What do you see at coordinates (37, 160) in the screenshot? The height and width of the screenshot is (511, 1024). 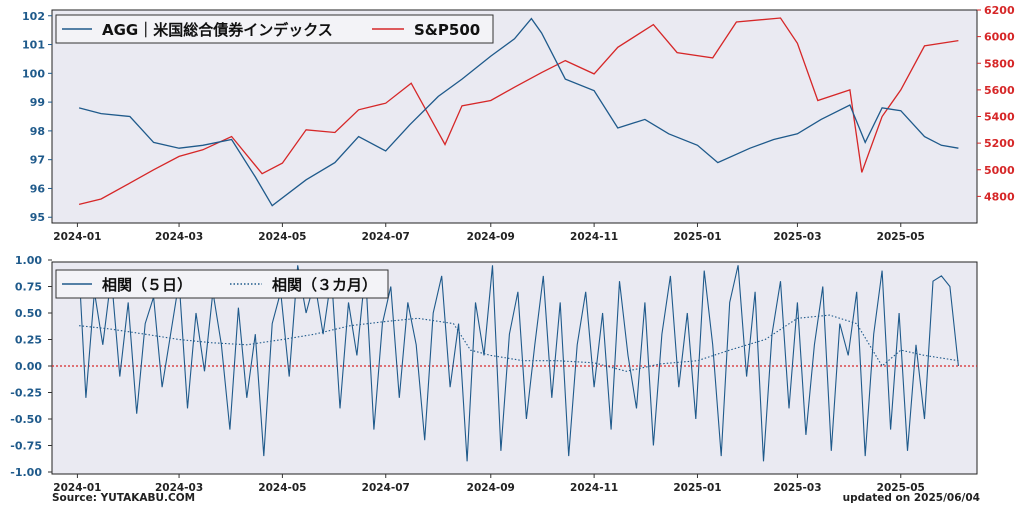 I see `y-left-tick-label: 97` at bounding box center [37, 160].